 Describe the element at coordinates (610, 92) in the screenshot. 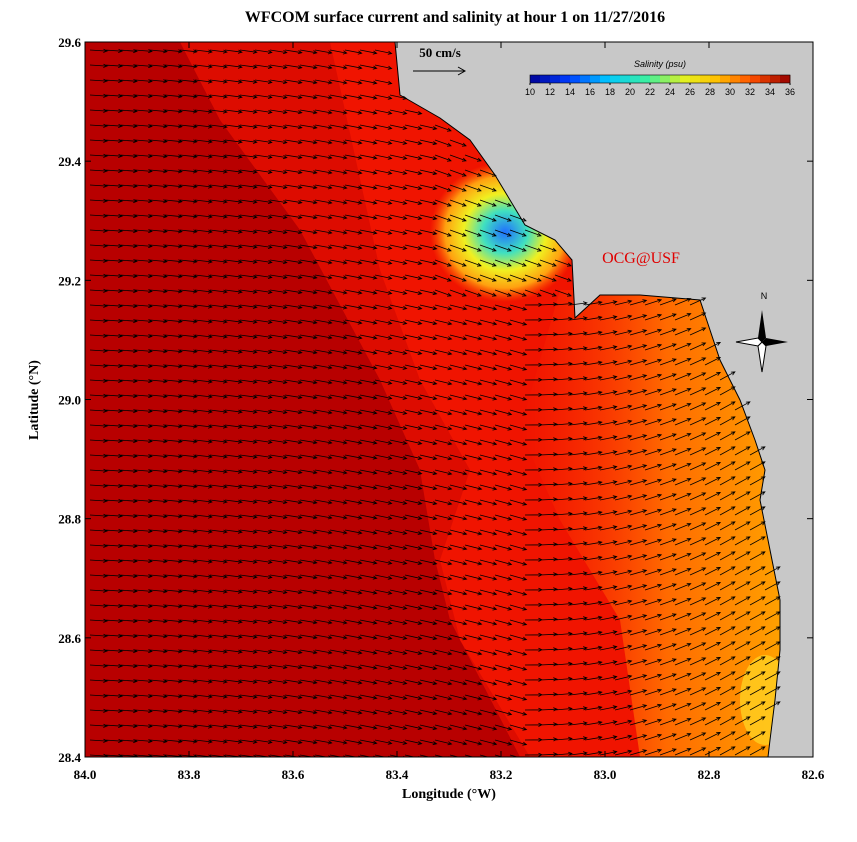

I see `colorbar-tick-label: 18` at that location.